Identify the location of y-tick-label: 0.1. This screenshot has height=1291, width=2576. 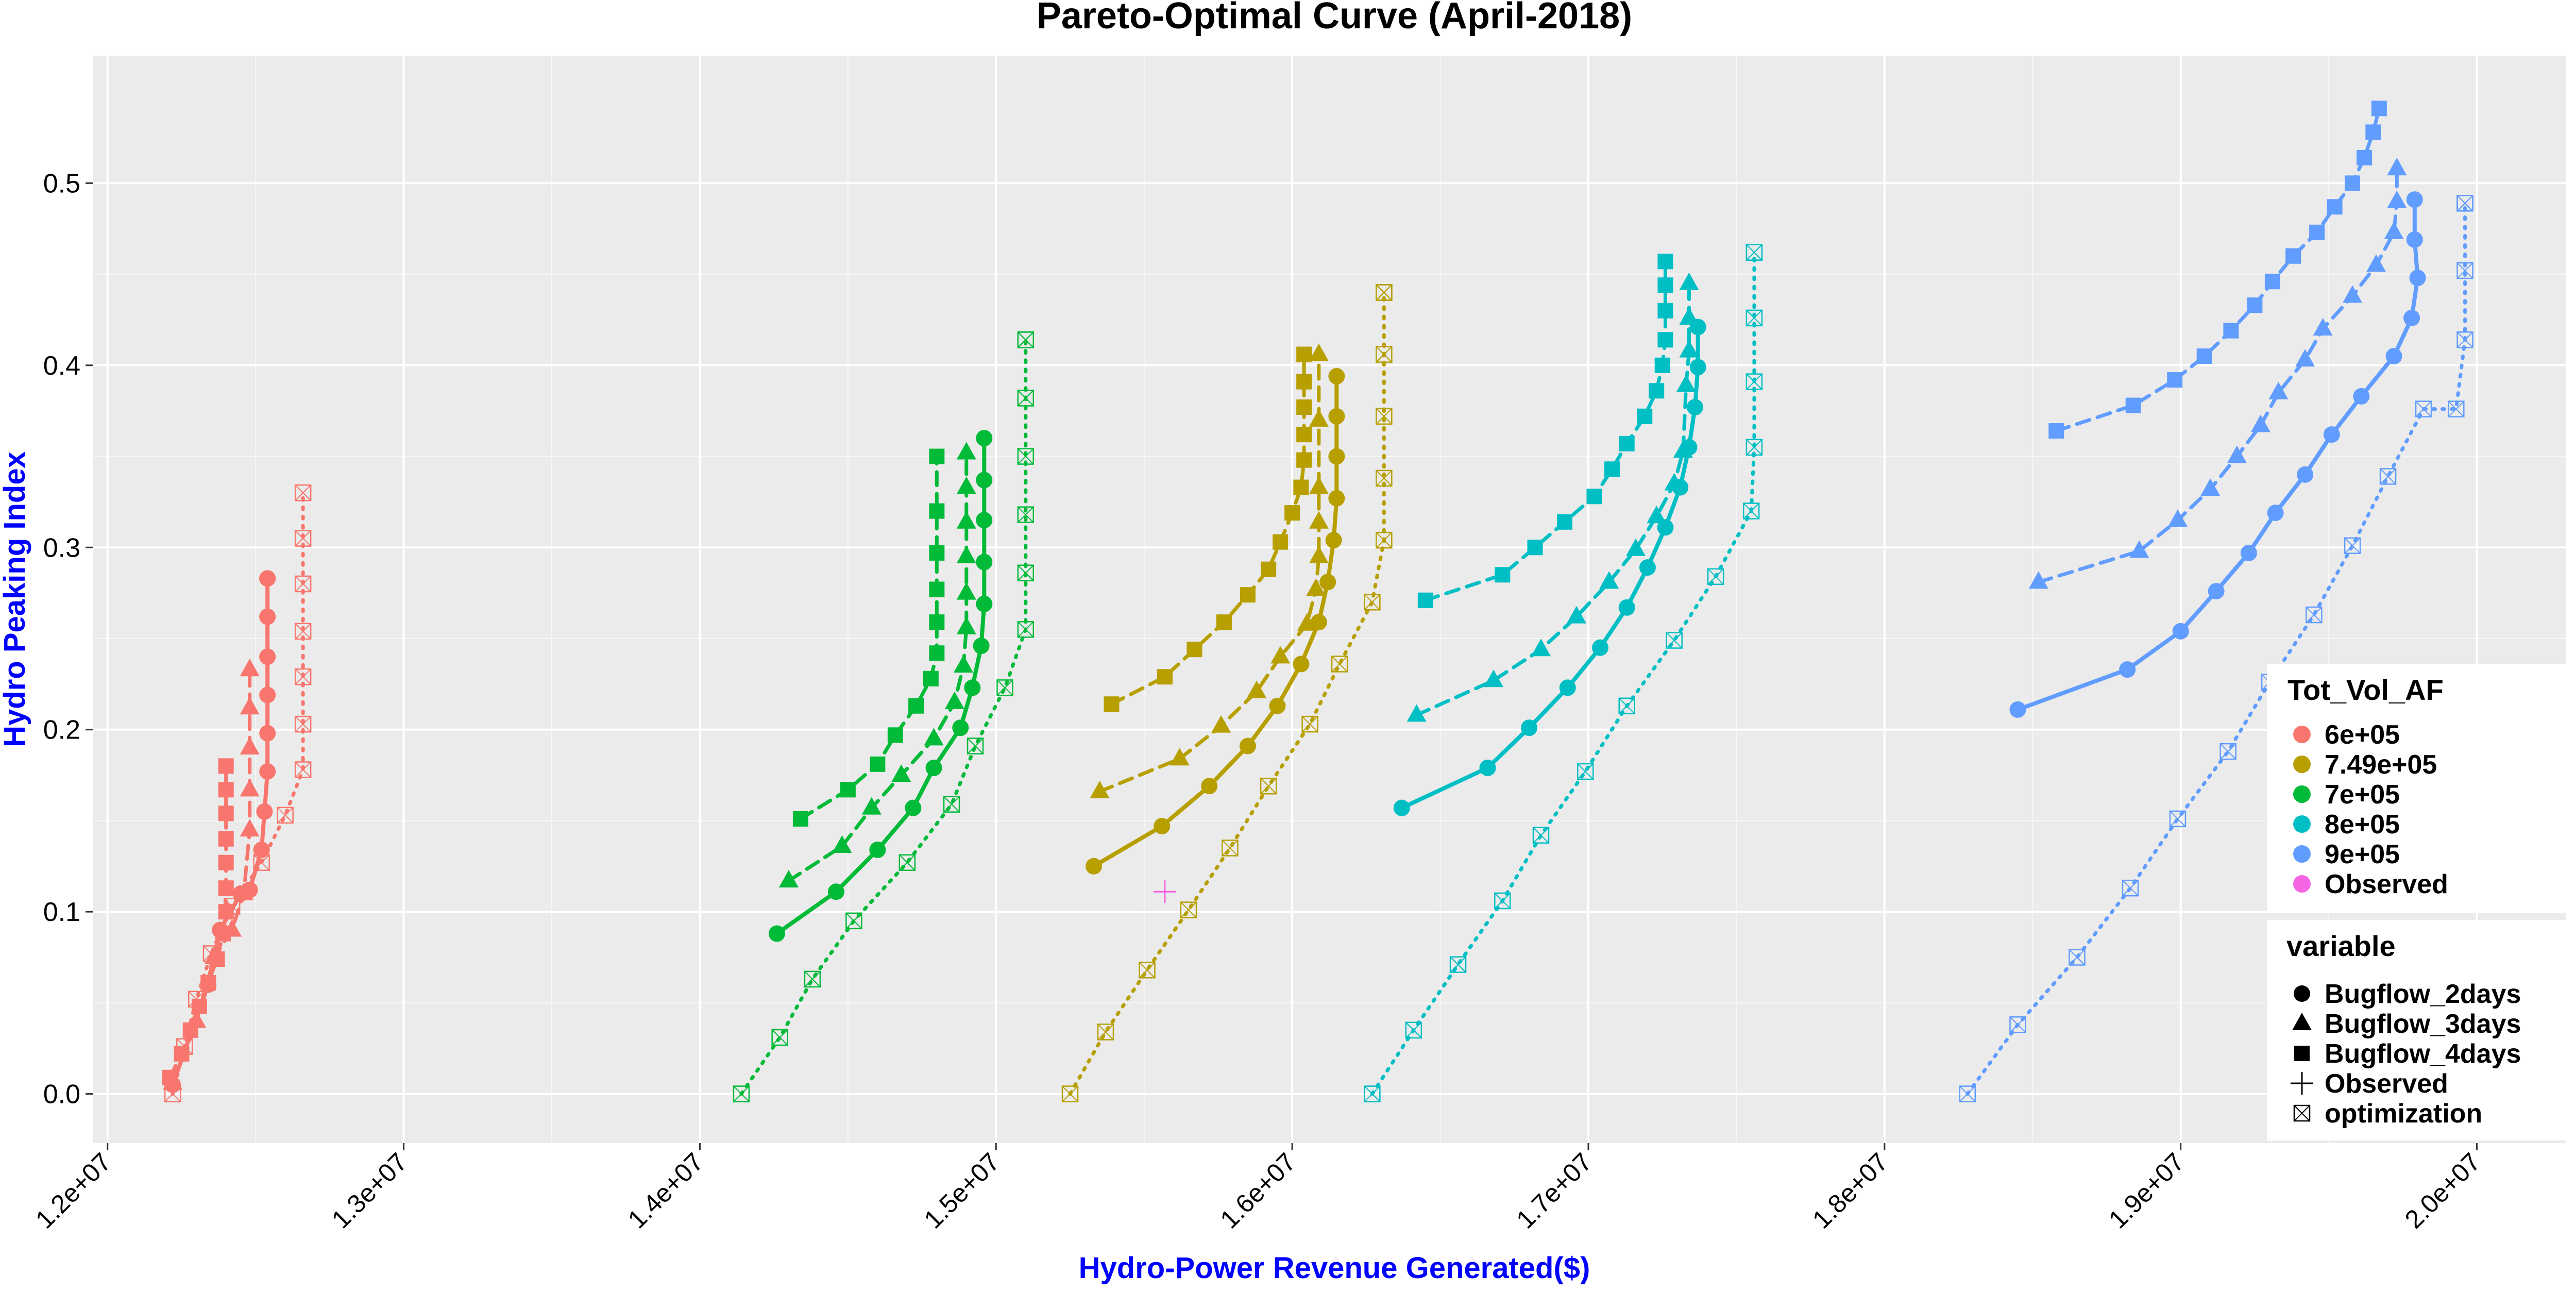
(61, 912).